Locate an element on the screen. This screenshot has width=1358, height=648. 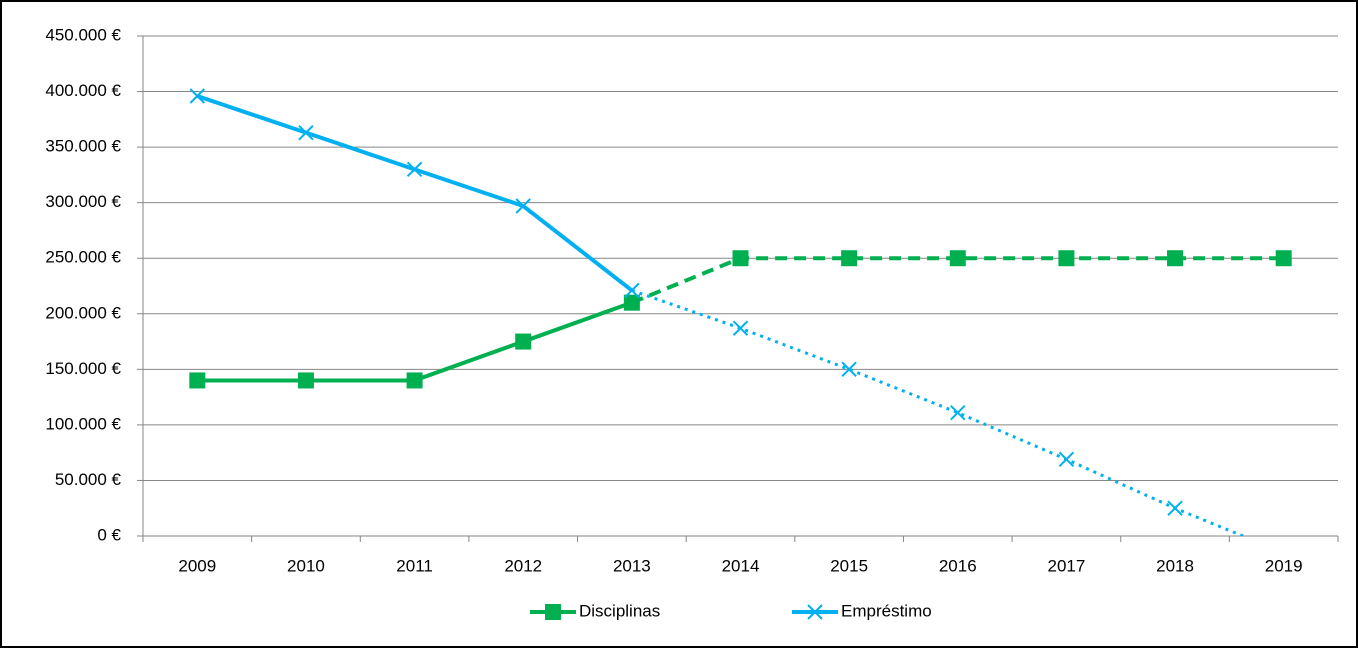
y-tick-label: 350.000 € is located at coordinates (83, 146).